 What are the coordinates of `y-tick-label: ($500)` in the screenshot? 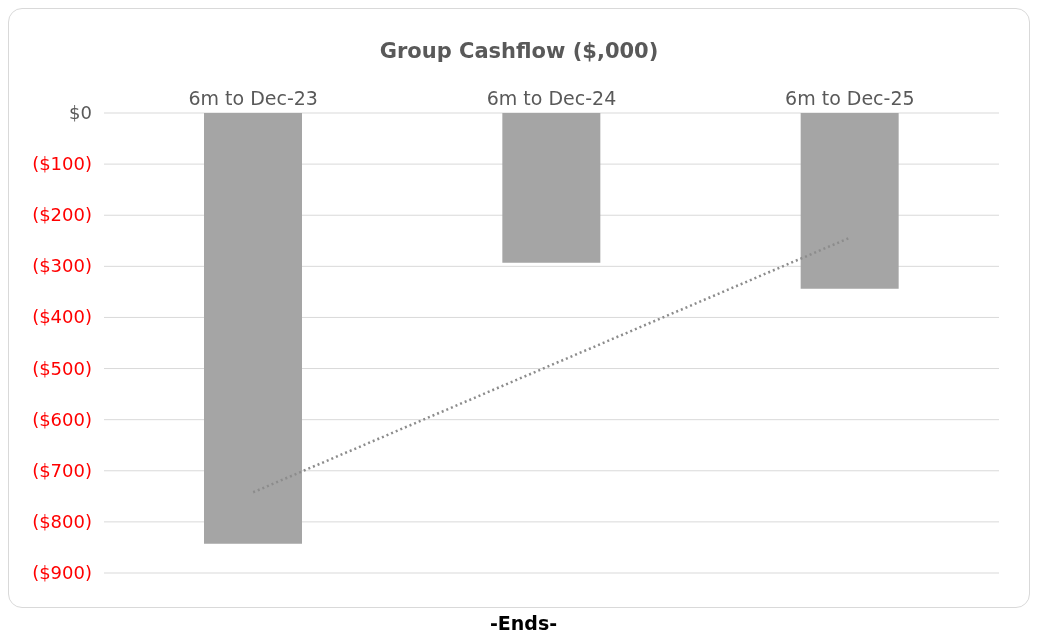 It's located at (62, 368).